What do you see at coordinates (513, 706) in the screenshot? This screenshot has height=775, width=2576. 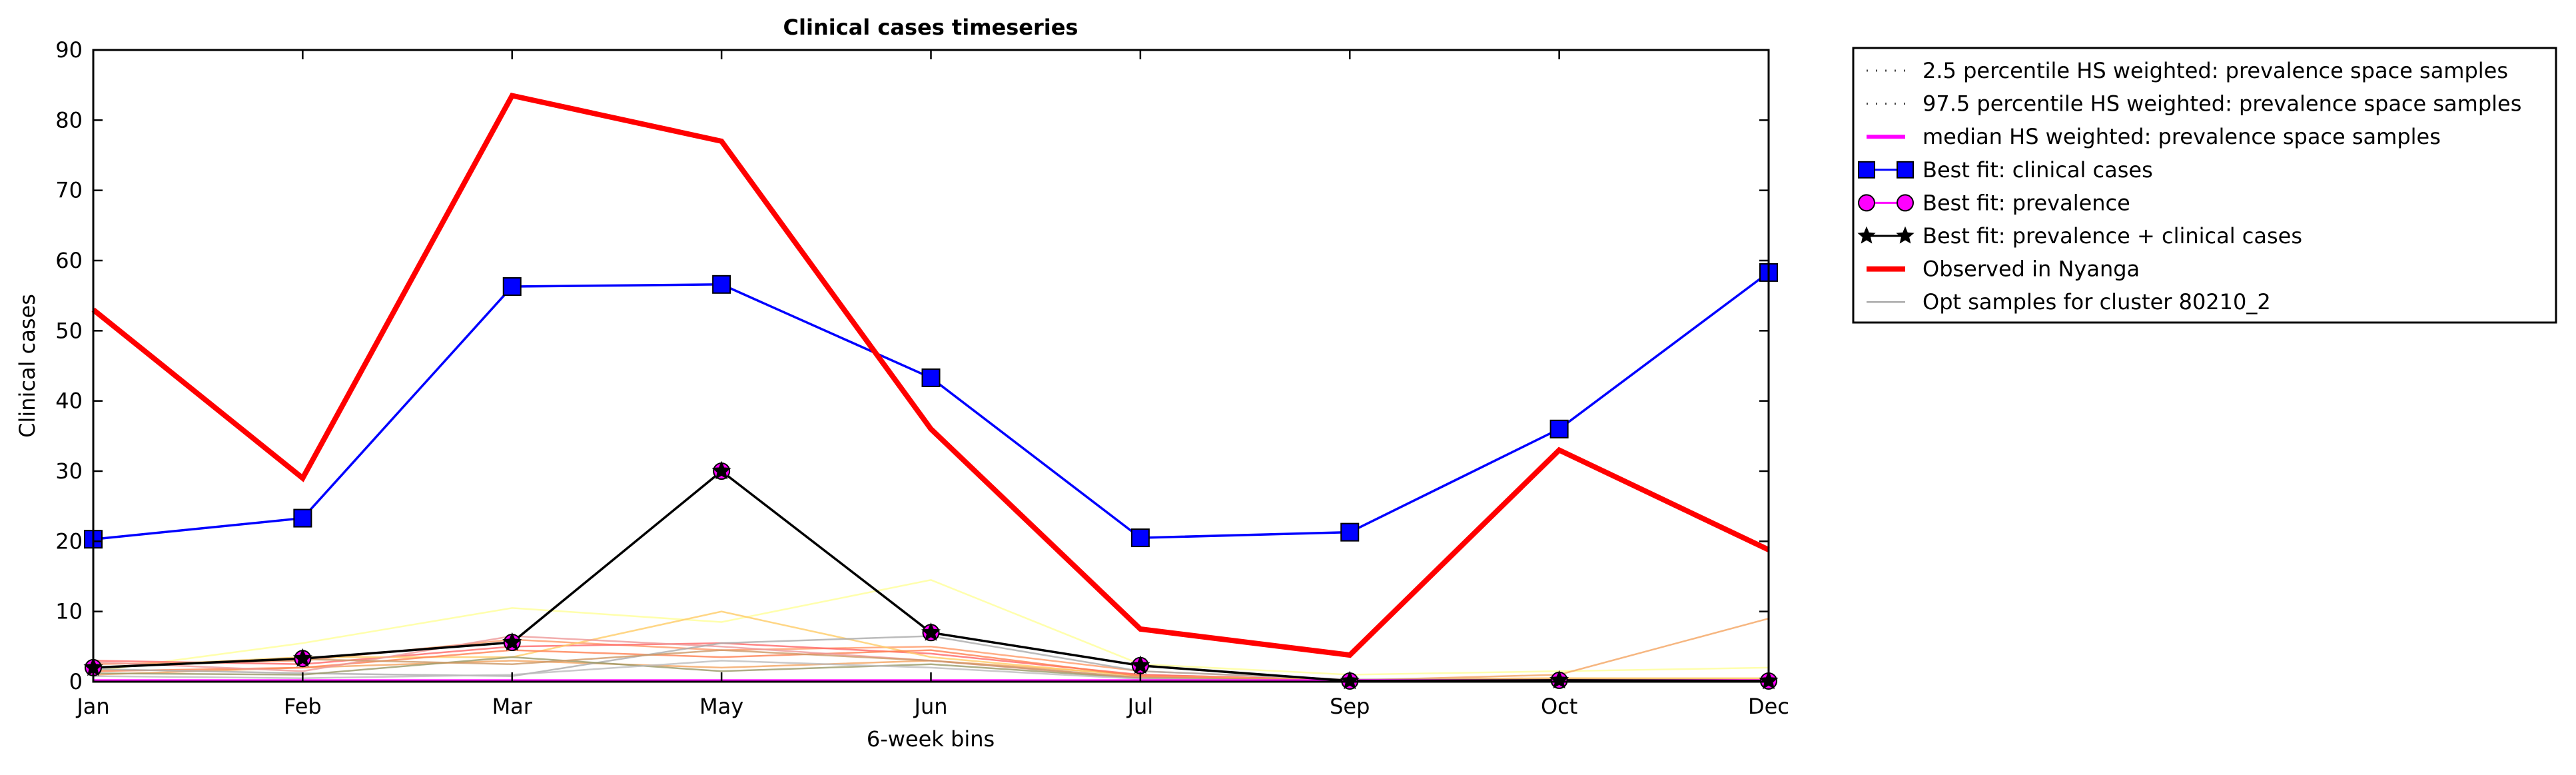 I see `x-tick-label: Mar` at bounding box center [513, 706].